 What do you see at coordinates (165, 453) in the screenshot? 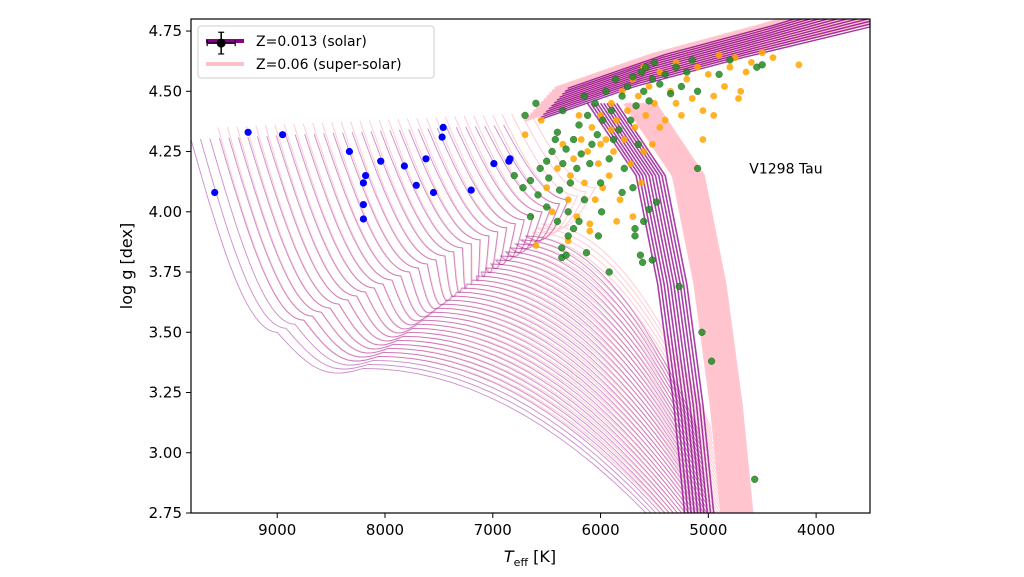
I see `y-tick-label: 3.00` at bounding box center [165, 453].